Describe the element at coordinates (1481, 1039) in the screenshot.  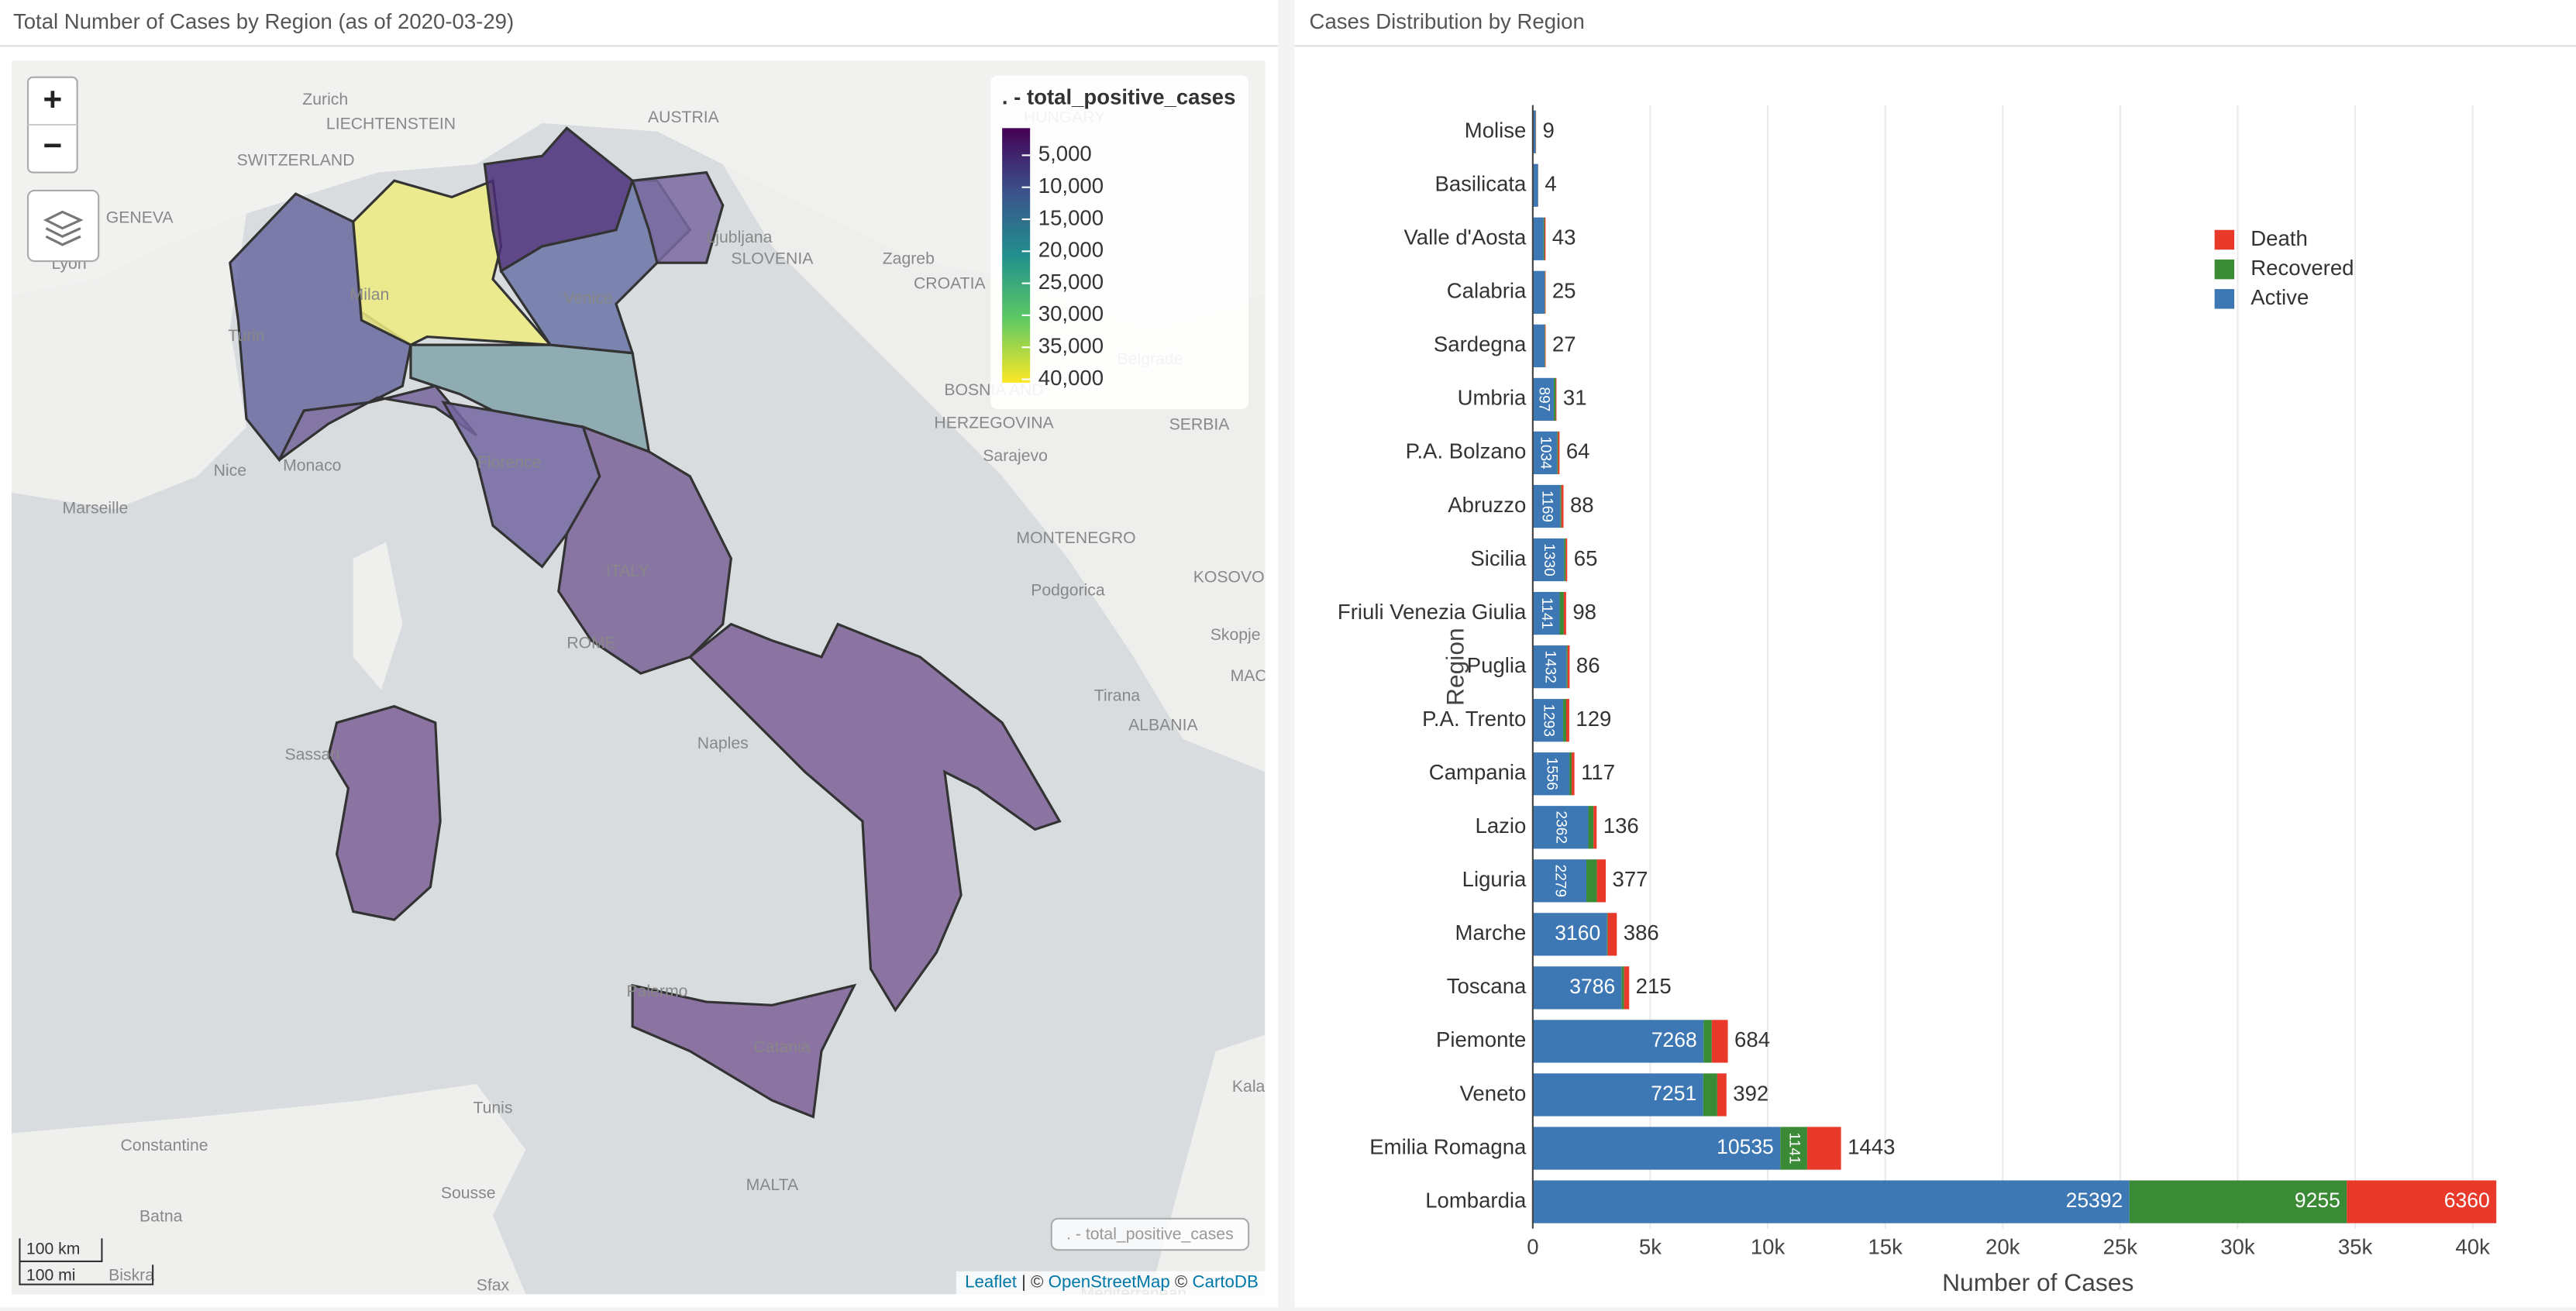
I see `y-tick-label: Piemonte` at that location.